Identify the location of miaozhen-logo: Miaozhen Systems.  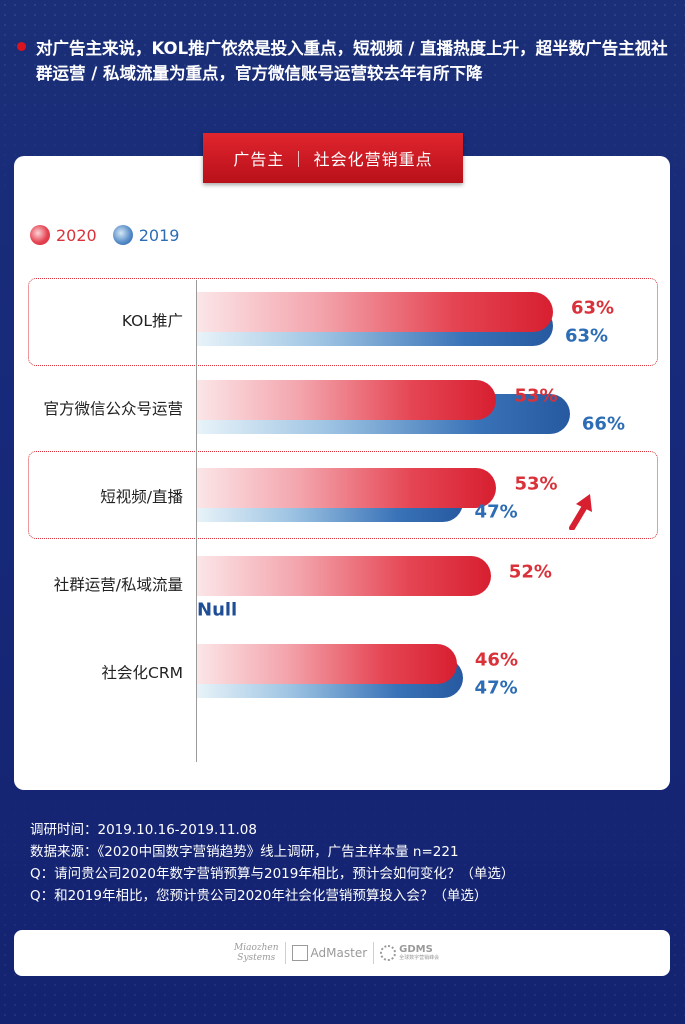
(256, 953).